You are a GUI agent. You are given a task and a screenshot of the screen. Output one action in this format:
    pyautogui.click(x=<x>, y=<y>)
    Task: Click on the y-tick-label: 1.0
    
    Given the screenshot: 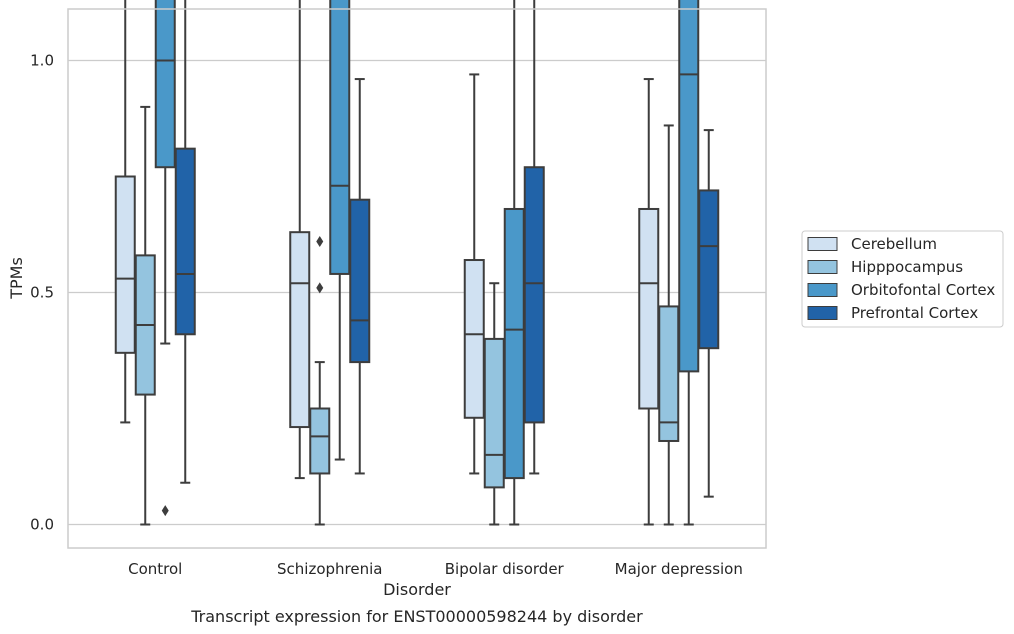 What is the action you would take?
    pyautogui.click(x=42, y=61)
    